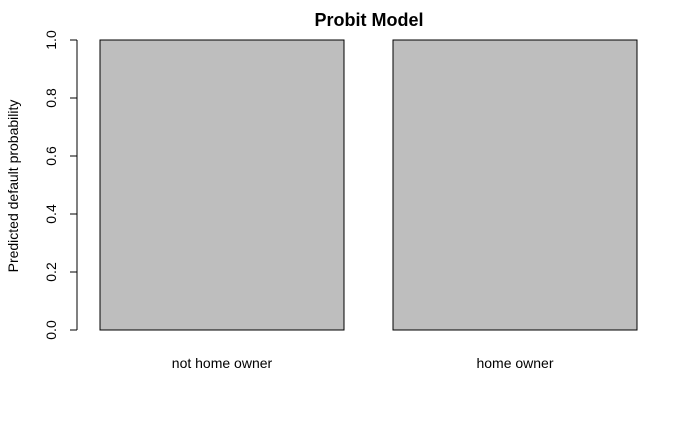 The image size is (700, 432). I want to click on y-axis-label: Predicted default probability, so click(13, 186).